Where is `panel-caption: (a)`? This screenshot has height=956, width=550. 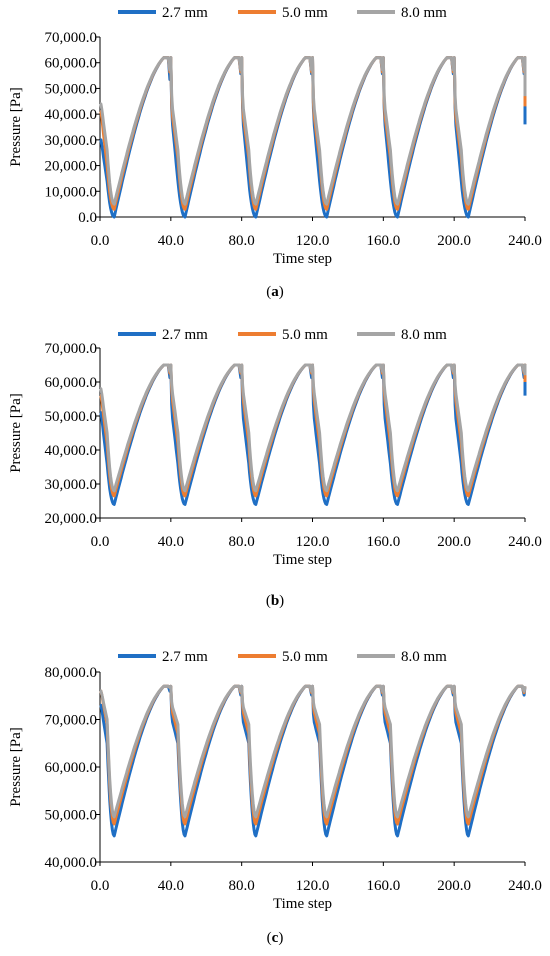 panel-caption: (a) is located at coordinates (275, 292).